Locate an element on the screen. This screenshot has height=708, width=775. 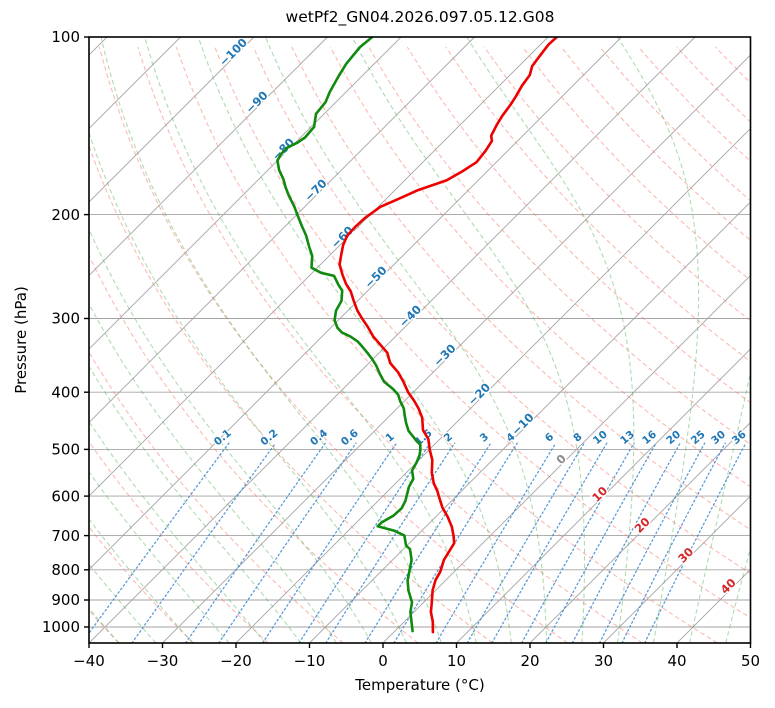
svg-text: −50 is located at coordinates (376, 277).